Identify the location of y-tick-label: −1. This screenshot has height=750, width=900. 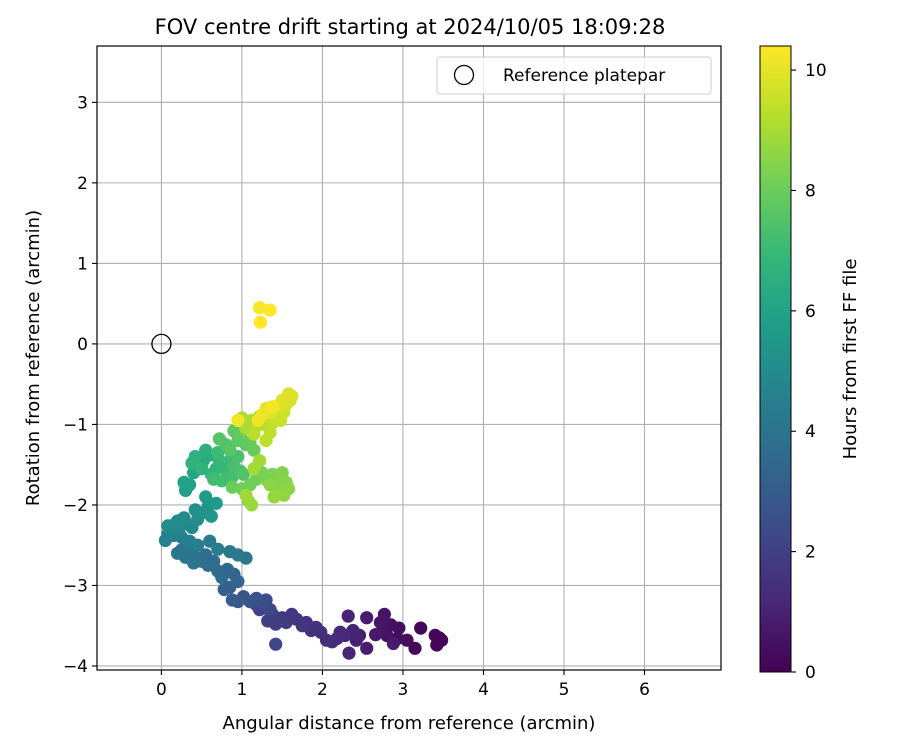
(75, 425).